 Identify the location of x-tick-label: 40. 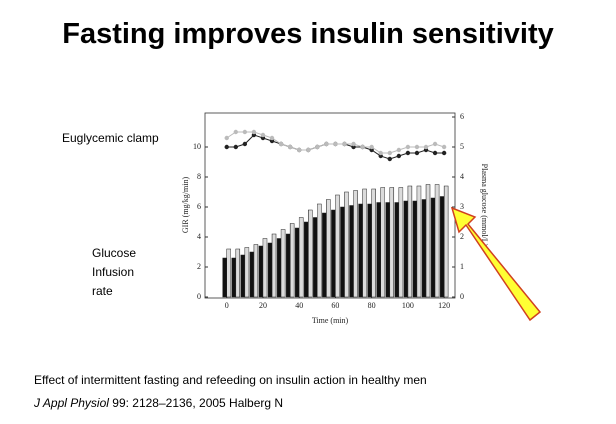
(299, 305).